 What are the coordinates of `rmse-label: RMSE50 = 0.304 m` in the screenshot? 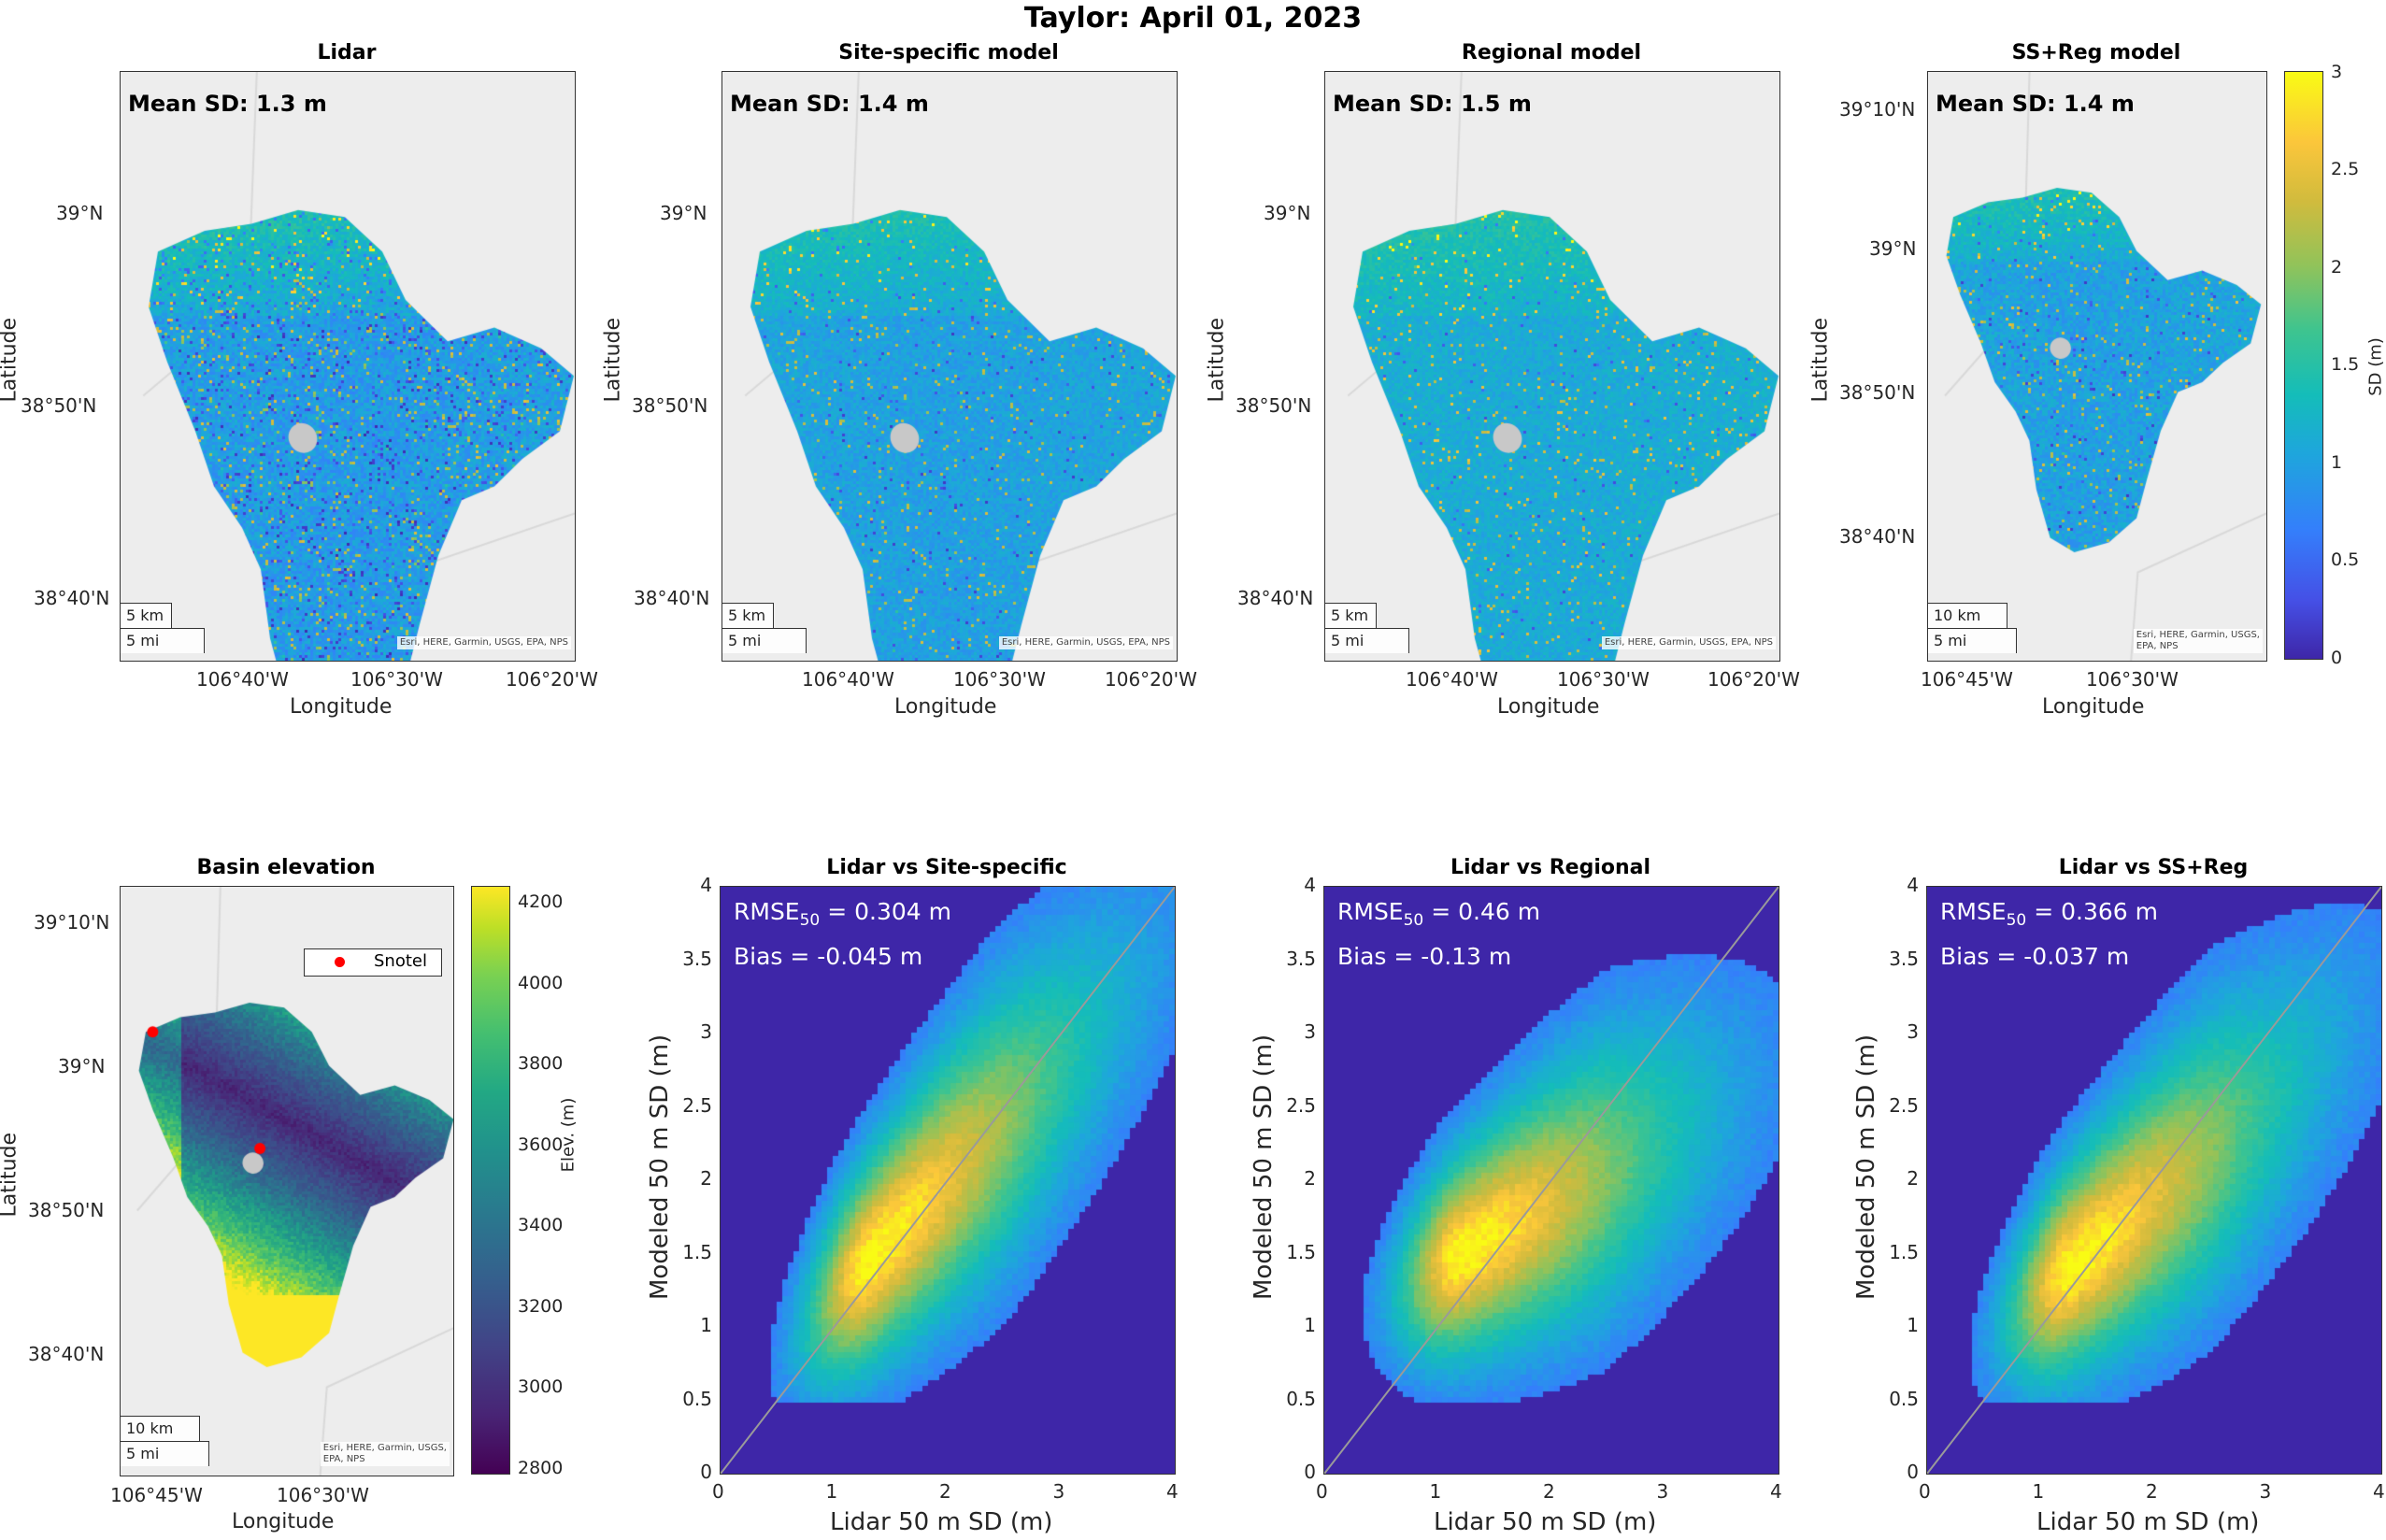 It's located at (842, 914).